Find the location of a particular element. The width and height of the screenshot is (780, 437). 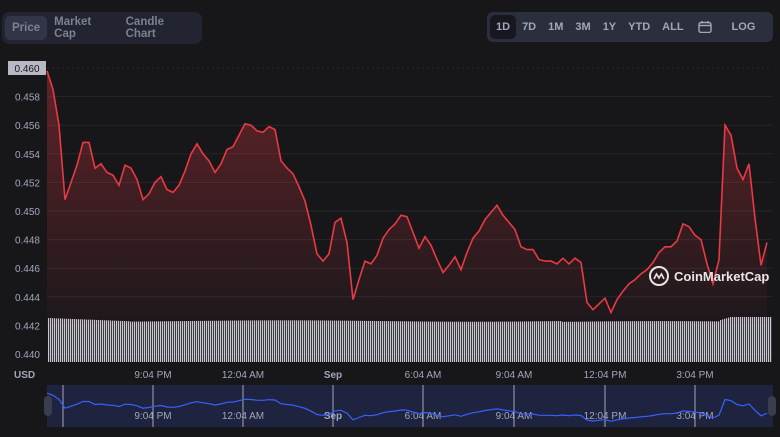

range-ytd: YTD is located at coordinates (639, 27).